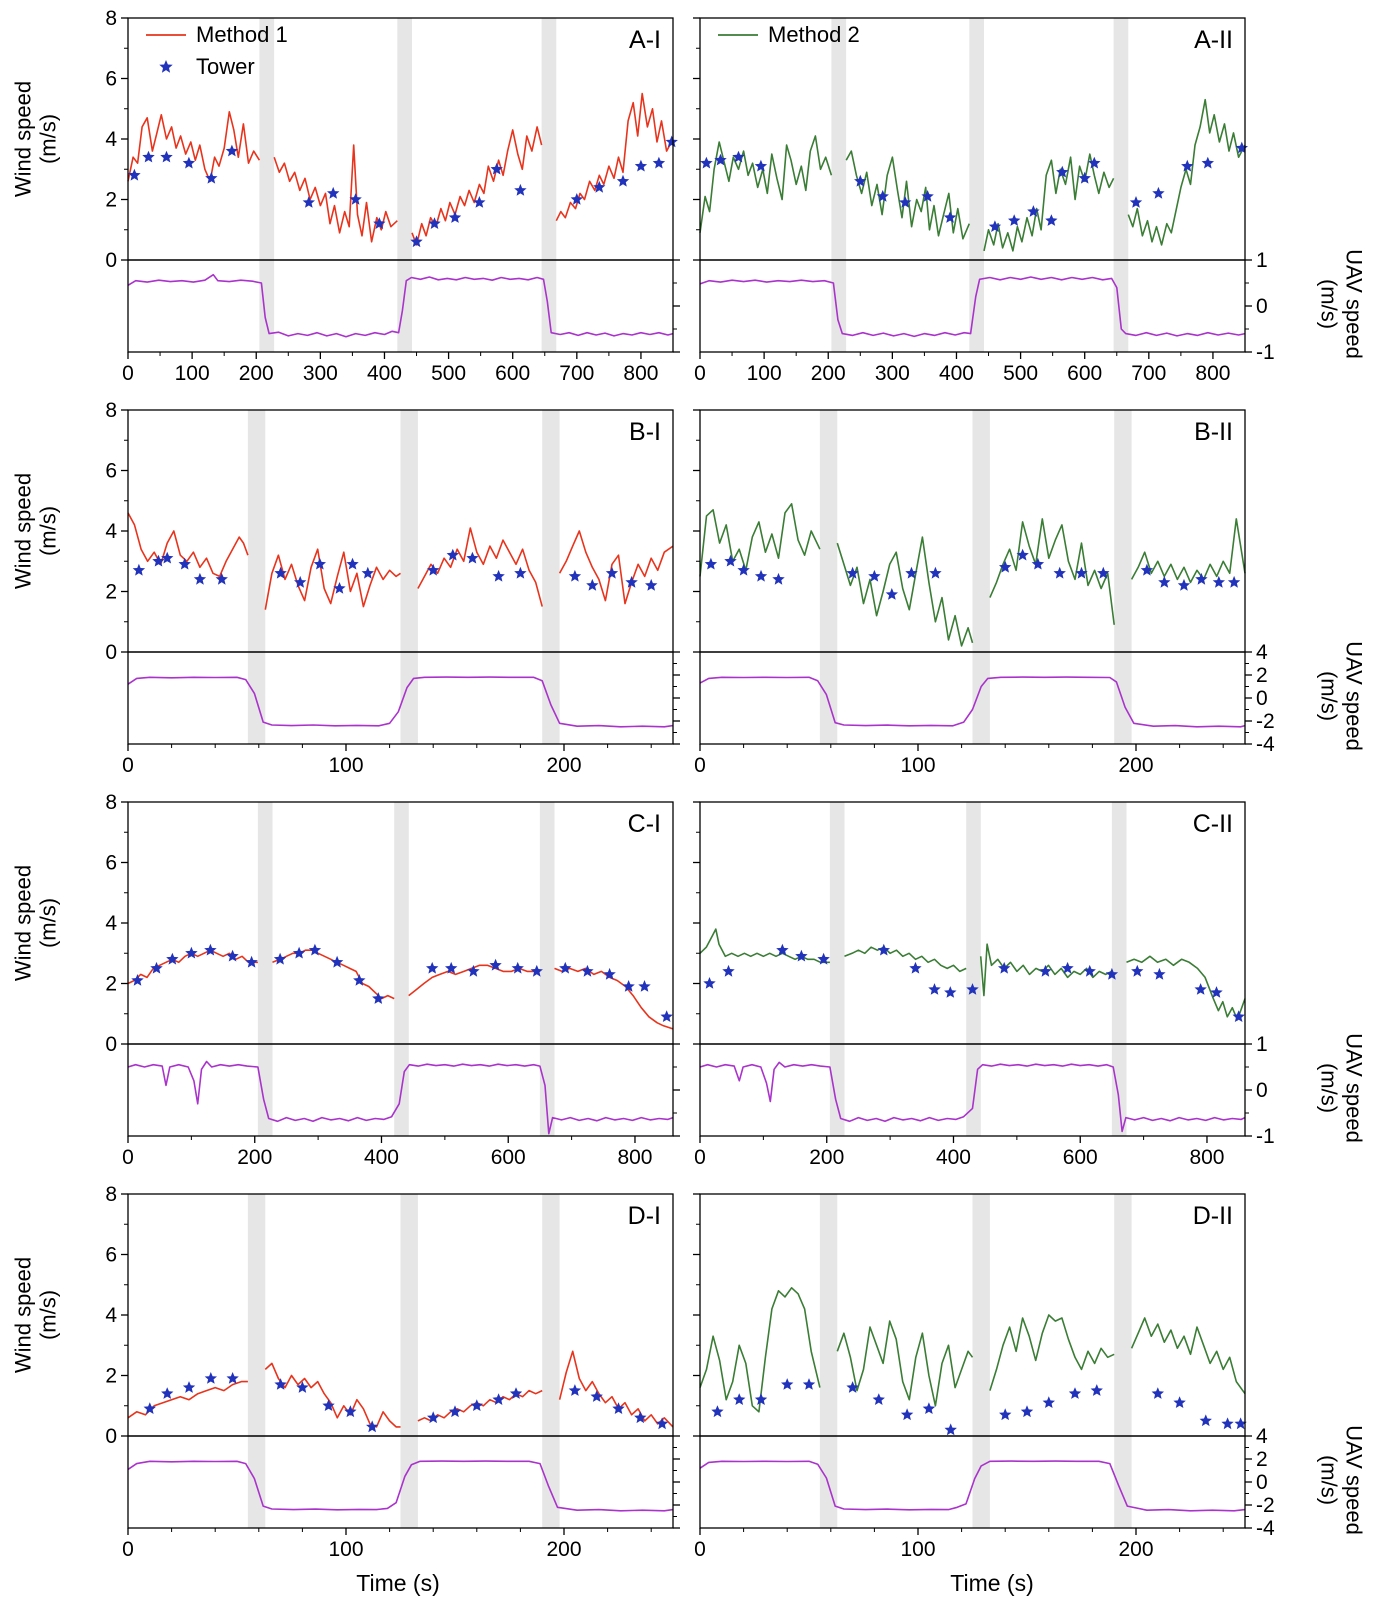 Image resolution: width=1375 pixels, height=1614 pixels. Describe the element at coordinates (644, 1216) in the screenshot. I see `svg-text: D-I` at that location.